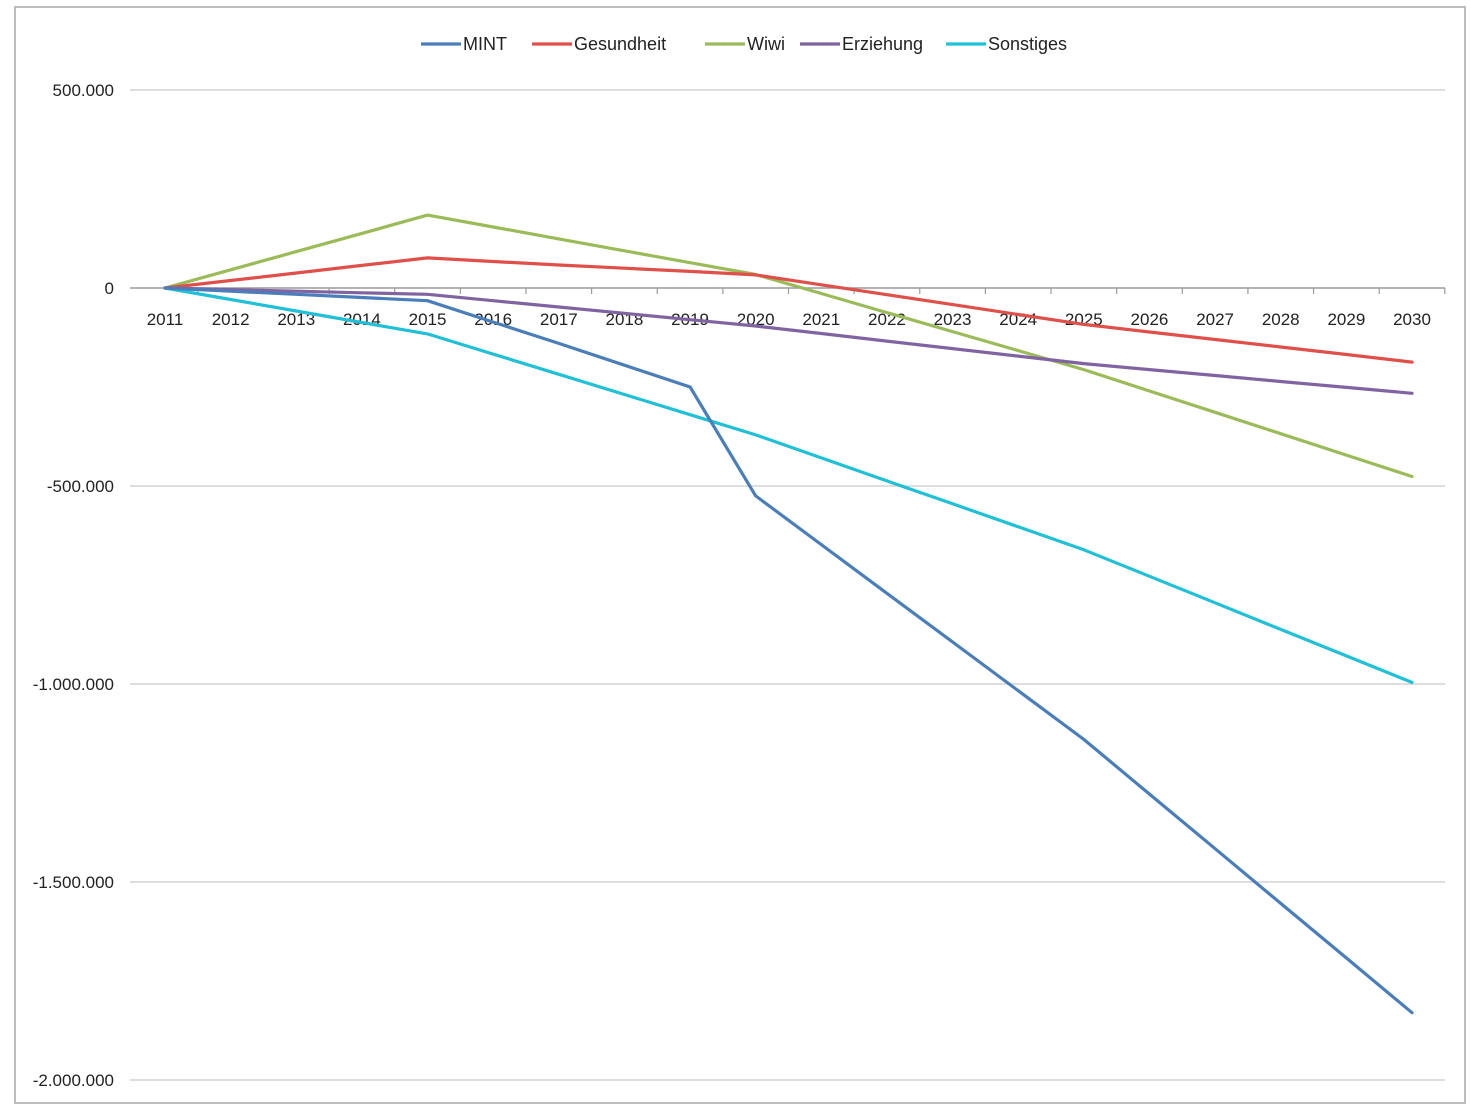  I want to click on y-tick-label: -1.000.000, so click(73, 684).